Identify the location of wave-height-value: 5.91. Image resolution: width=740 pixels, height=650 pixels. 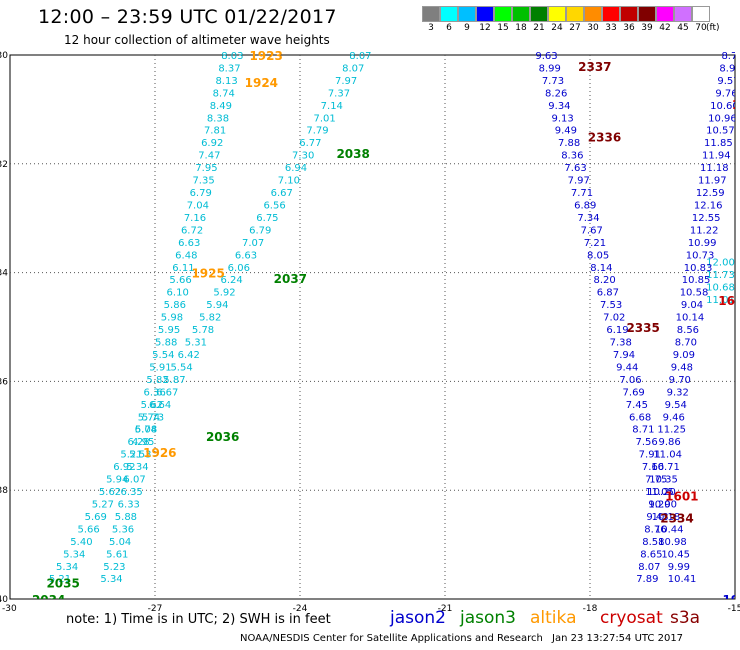
(160, 367).